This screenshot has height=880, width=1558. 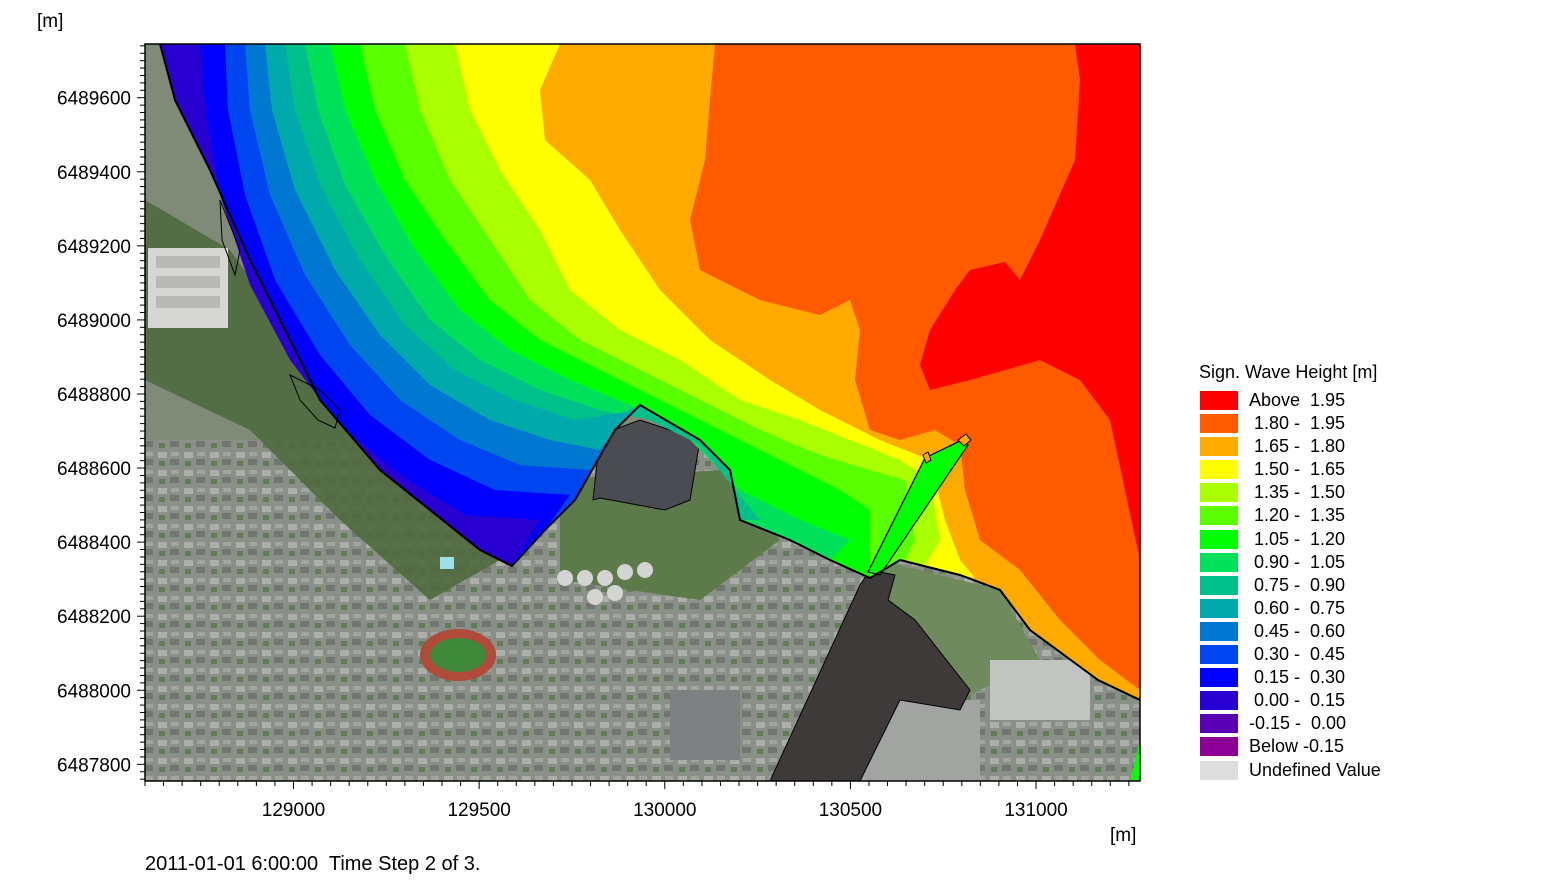 I want to click on legend-label: 1.35 - 1.50, so click(x=1297, y=492).